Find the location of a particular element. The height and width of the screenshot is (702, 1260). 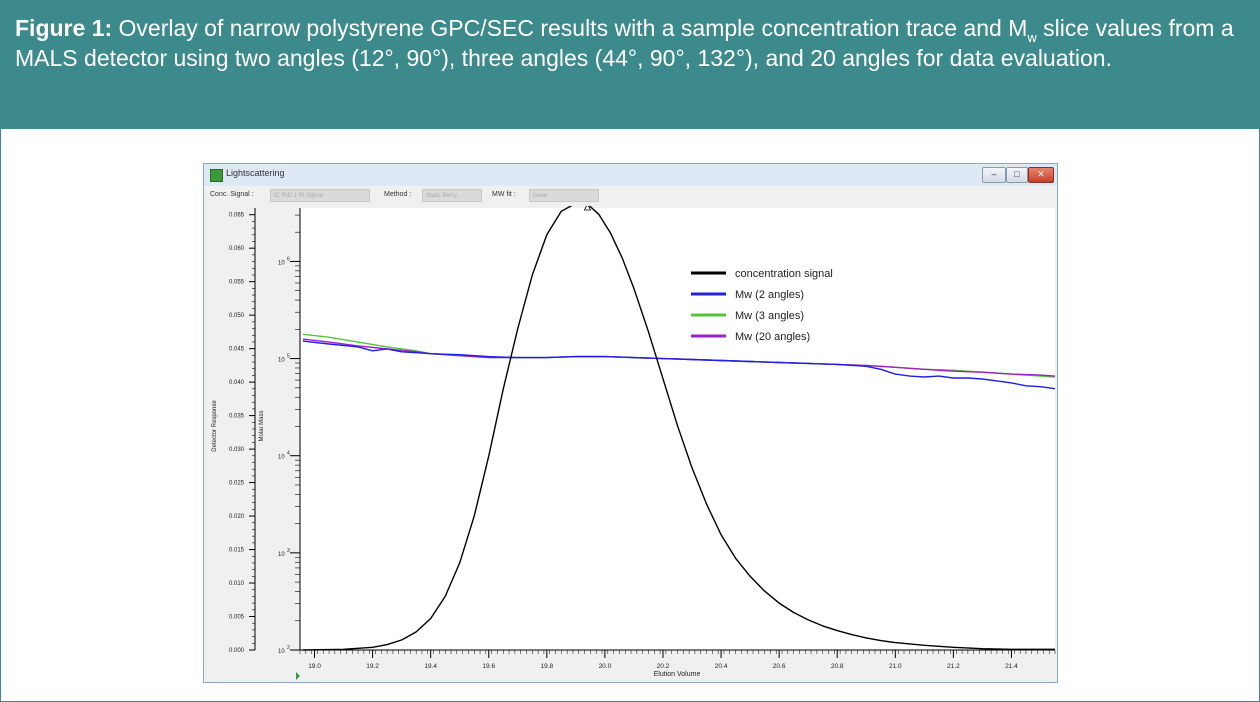

app-icon is located at coordinates (216, 175).